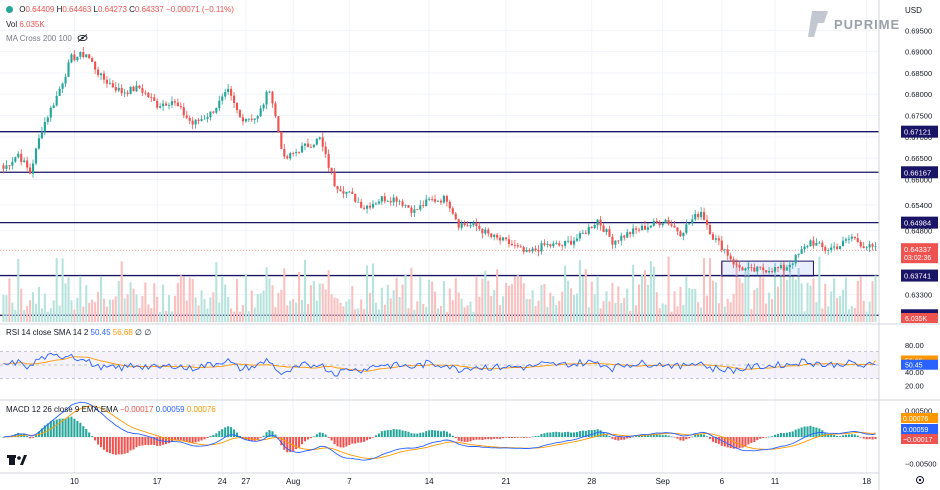  I want to click on high-value: 0.64463, so click(77, 9).